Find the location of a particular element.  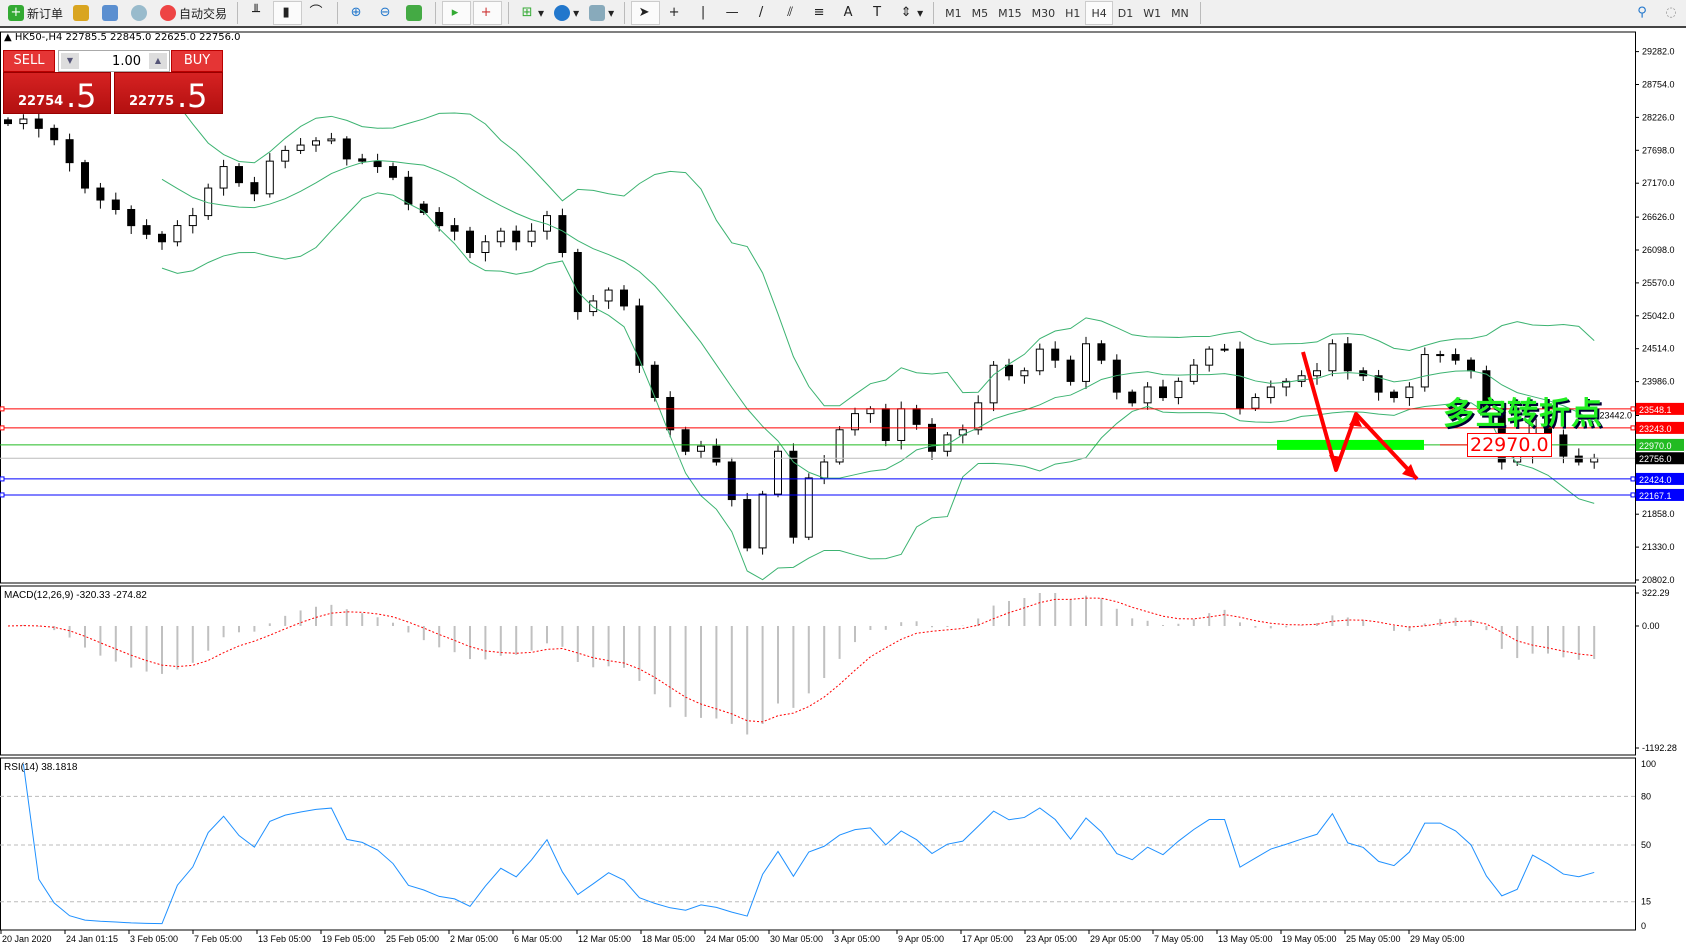

timeframe-m15: M15 is located at coordinates (1010, 13).